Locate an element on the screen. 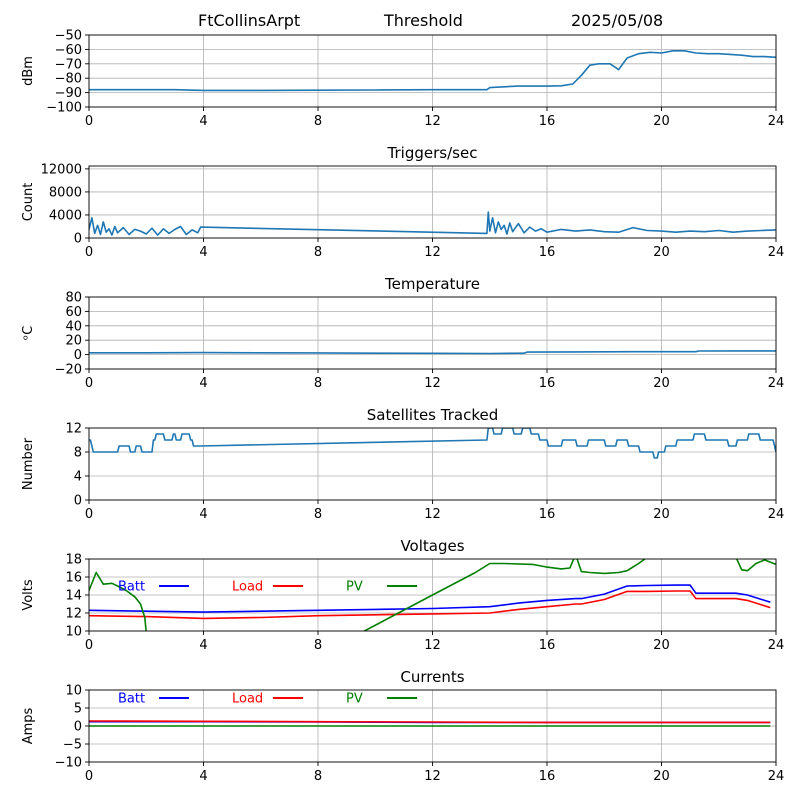  subplot-title: Satellites Tracked is located at coordinates (432, 415).